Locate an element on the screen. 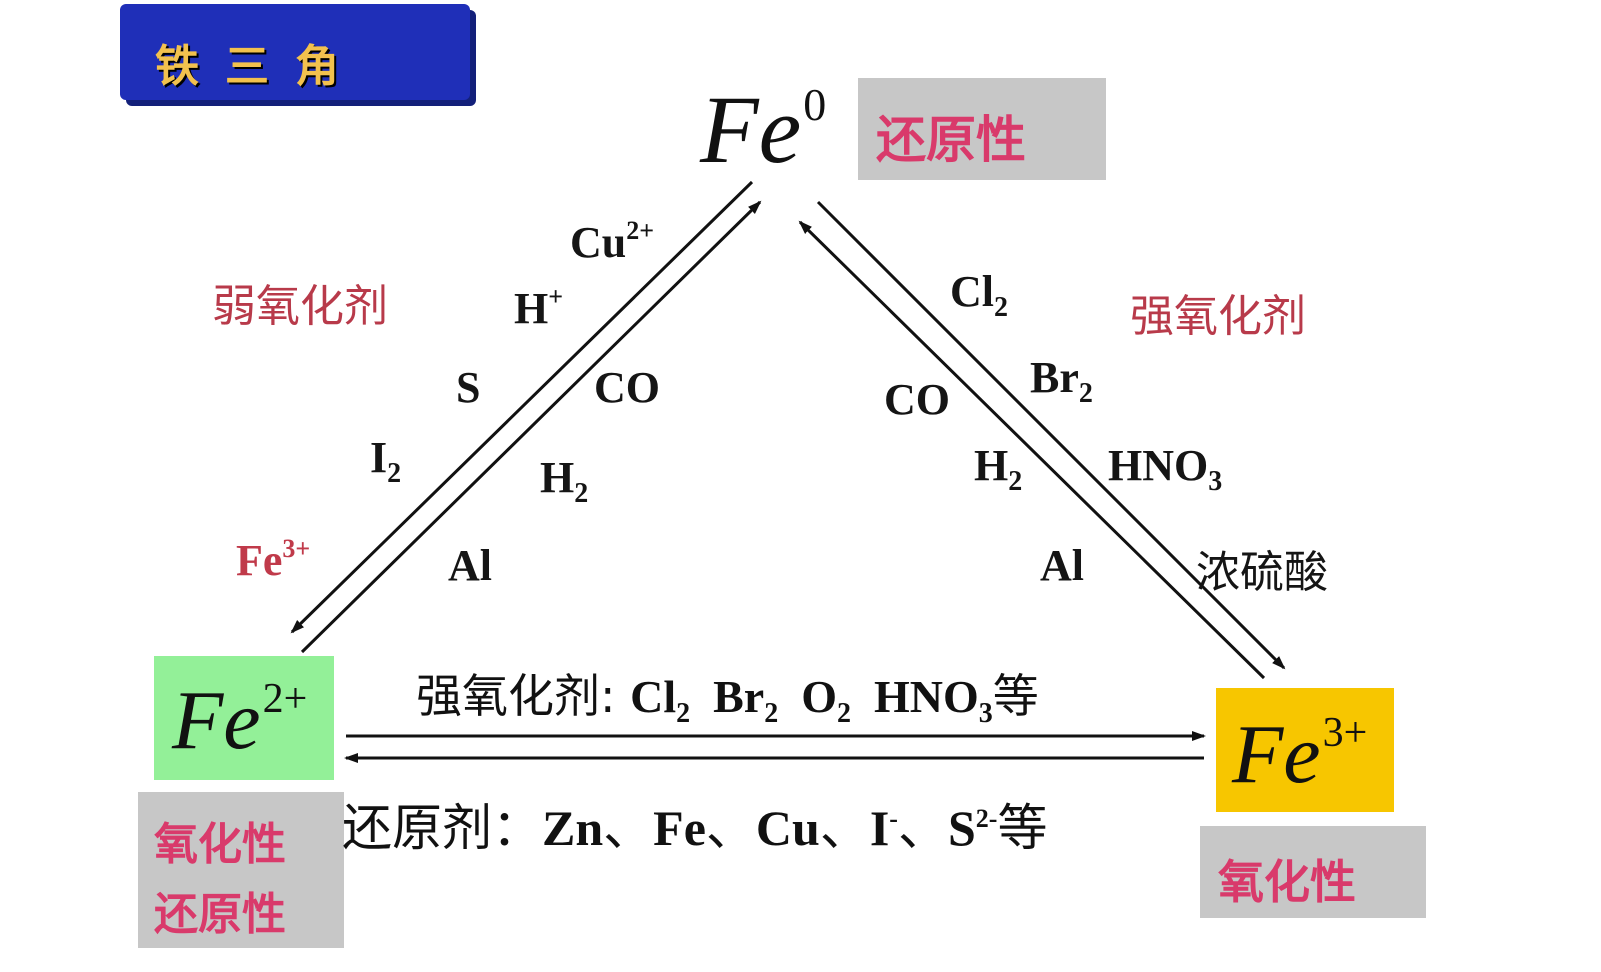 The width and height of the screenshot is (1601, 972). ox-cl2: Cl2 is located at coordinates (660, 700).